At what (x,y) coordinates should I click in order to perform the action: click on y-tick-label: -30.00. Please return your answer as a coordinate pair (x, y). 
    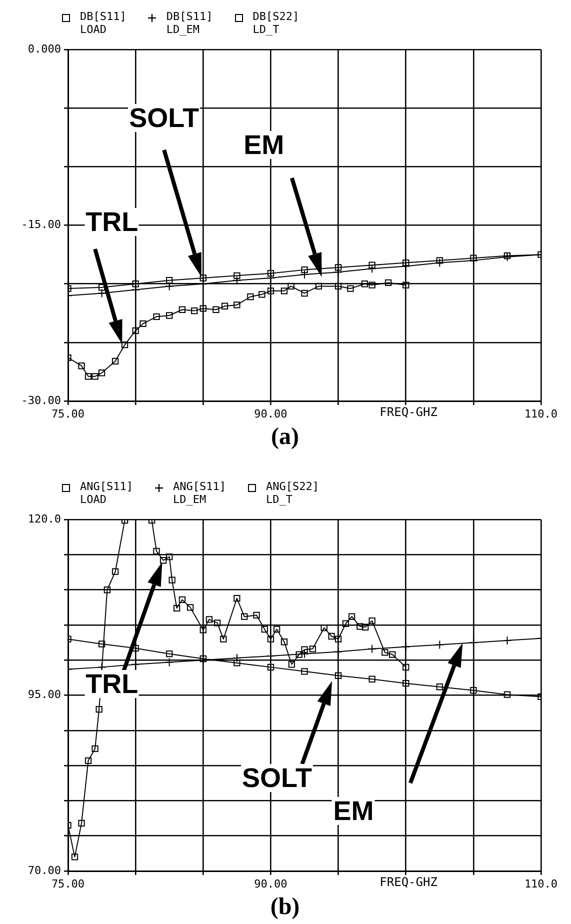
    Looking at the image, I should click on (41, 400).